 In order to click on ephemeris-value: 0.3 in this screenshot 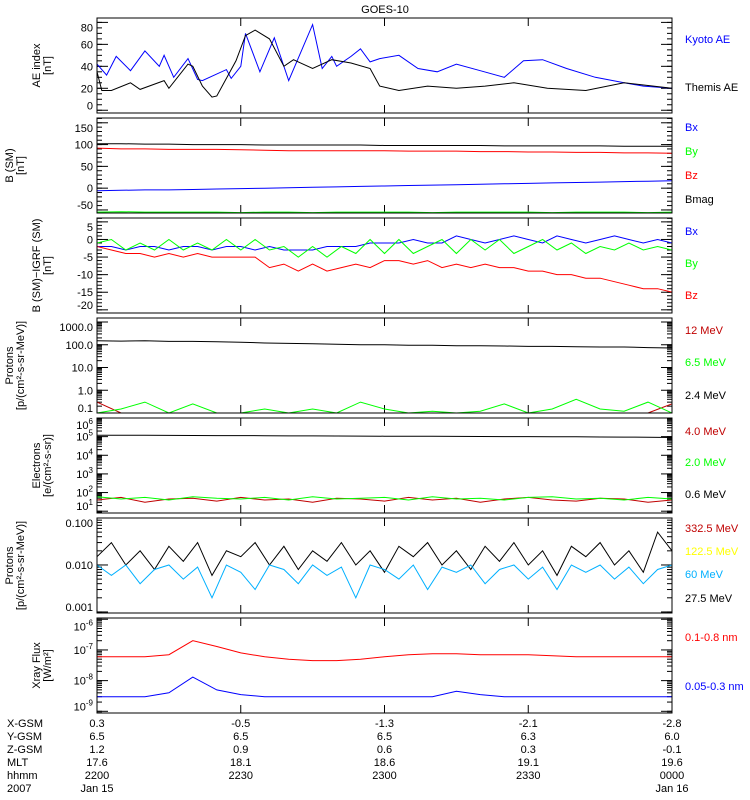, I will do `click(528, 750)`.